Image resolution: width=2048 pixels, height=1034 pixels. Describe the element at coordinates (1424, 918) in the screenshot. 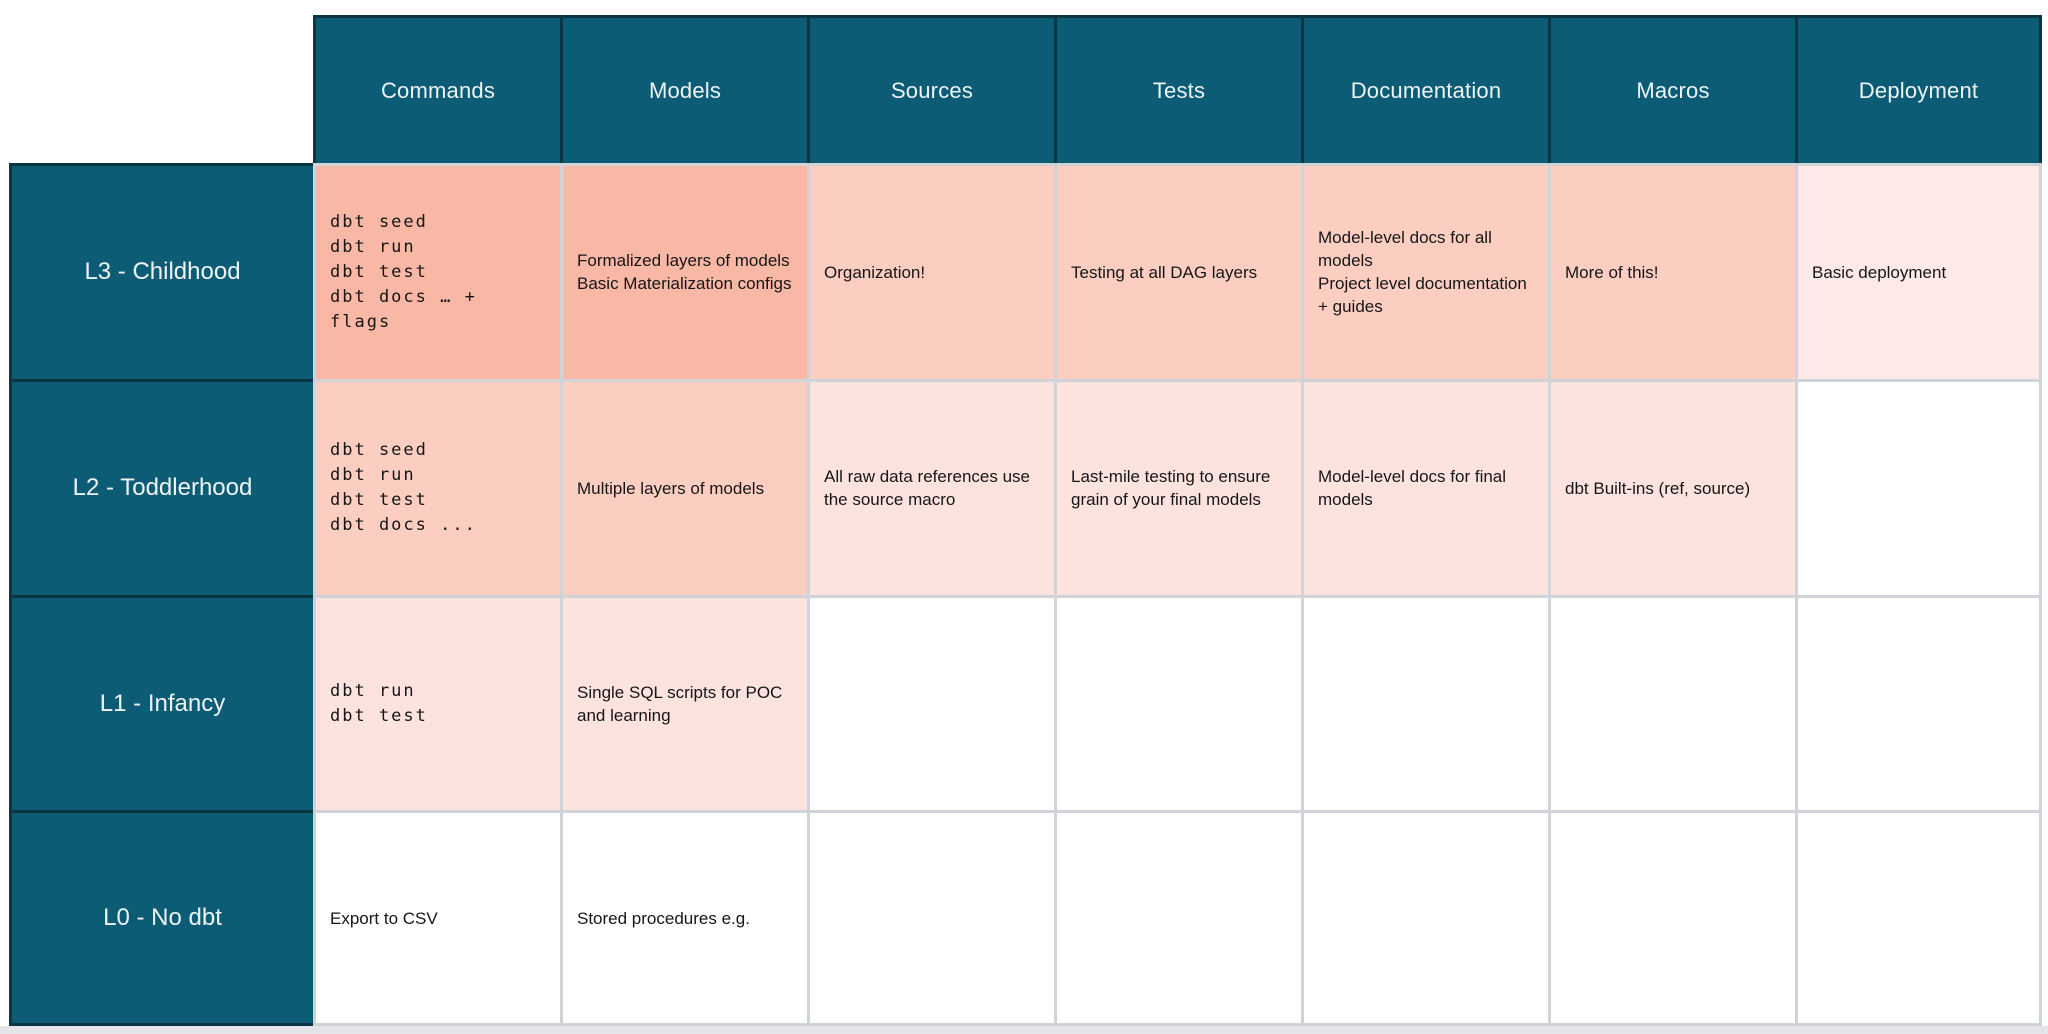

I see `cell-l0-documentation` at that location.